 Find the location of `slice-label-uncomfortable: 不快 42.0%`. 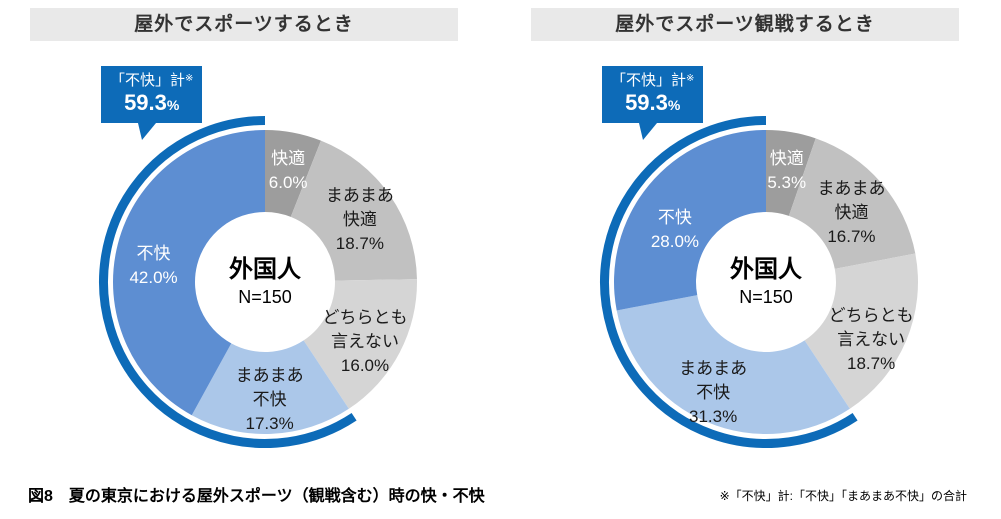

slice-label-uncomfortable: 不快 42.0% is located at coordinates (153, 266).